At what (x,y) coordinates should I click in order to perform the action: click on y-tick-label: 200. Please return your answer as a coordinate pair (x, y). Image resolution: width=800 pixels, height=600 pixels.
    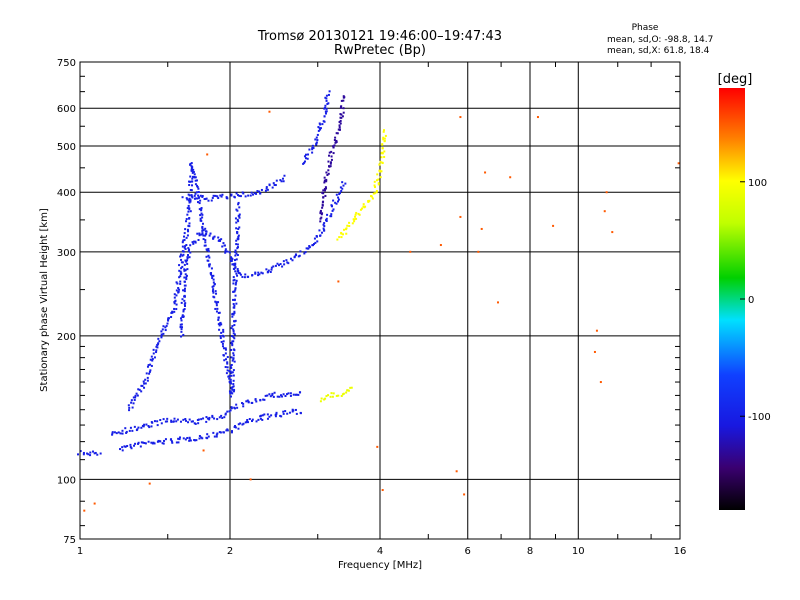
    Looking at the image, I should click on (66, 337).